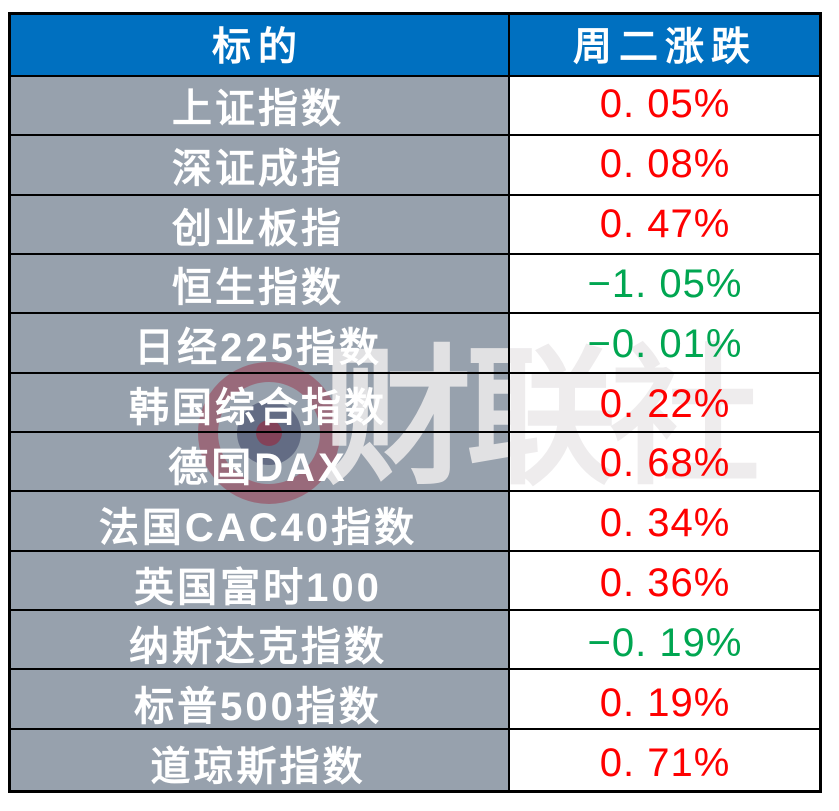  I want to click on index-name: 恒生指数, so click(258, 288).